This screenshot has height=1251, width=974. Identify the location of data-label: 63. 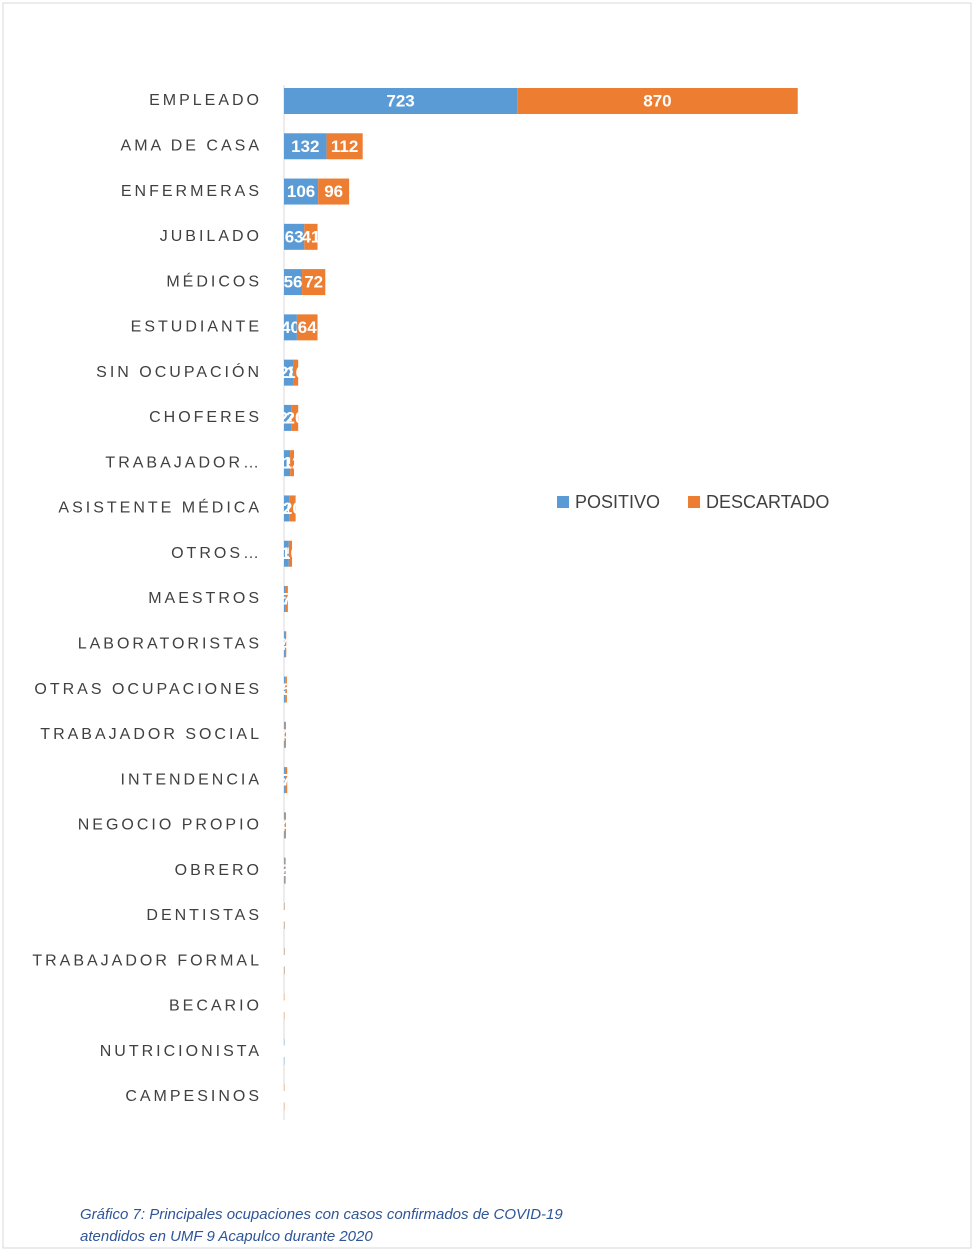
(294, 236).